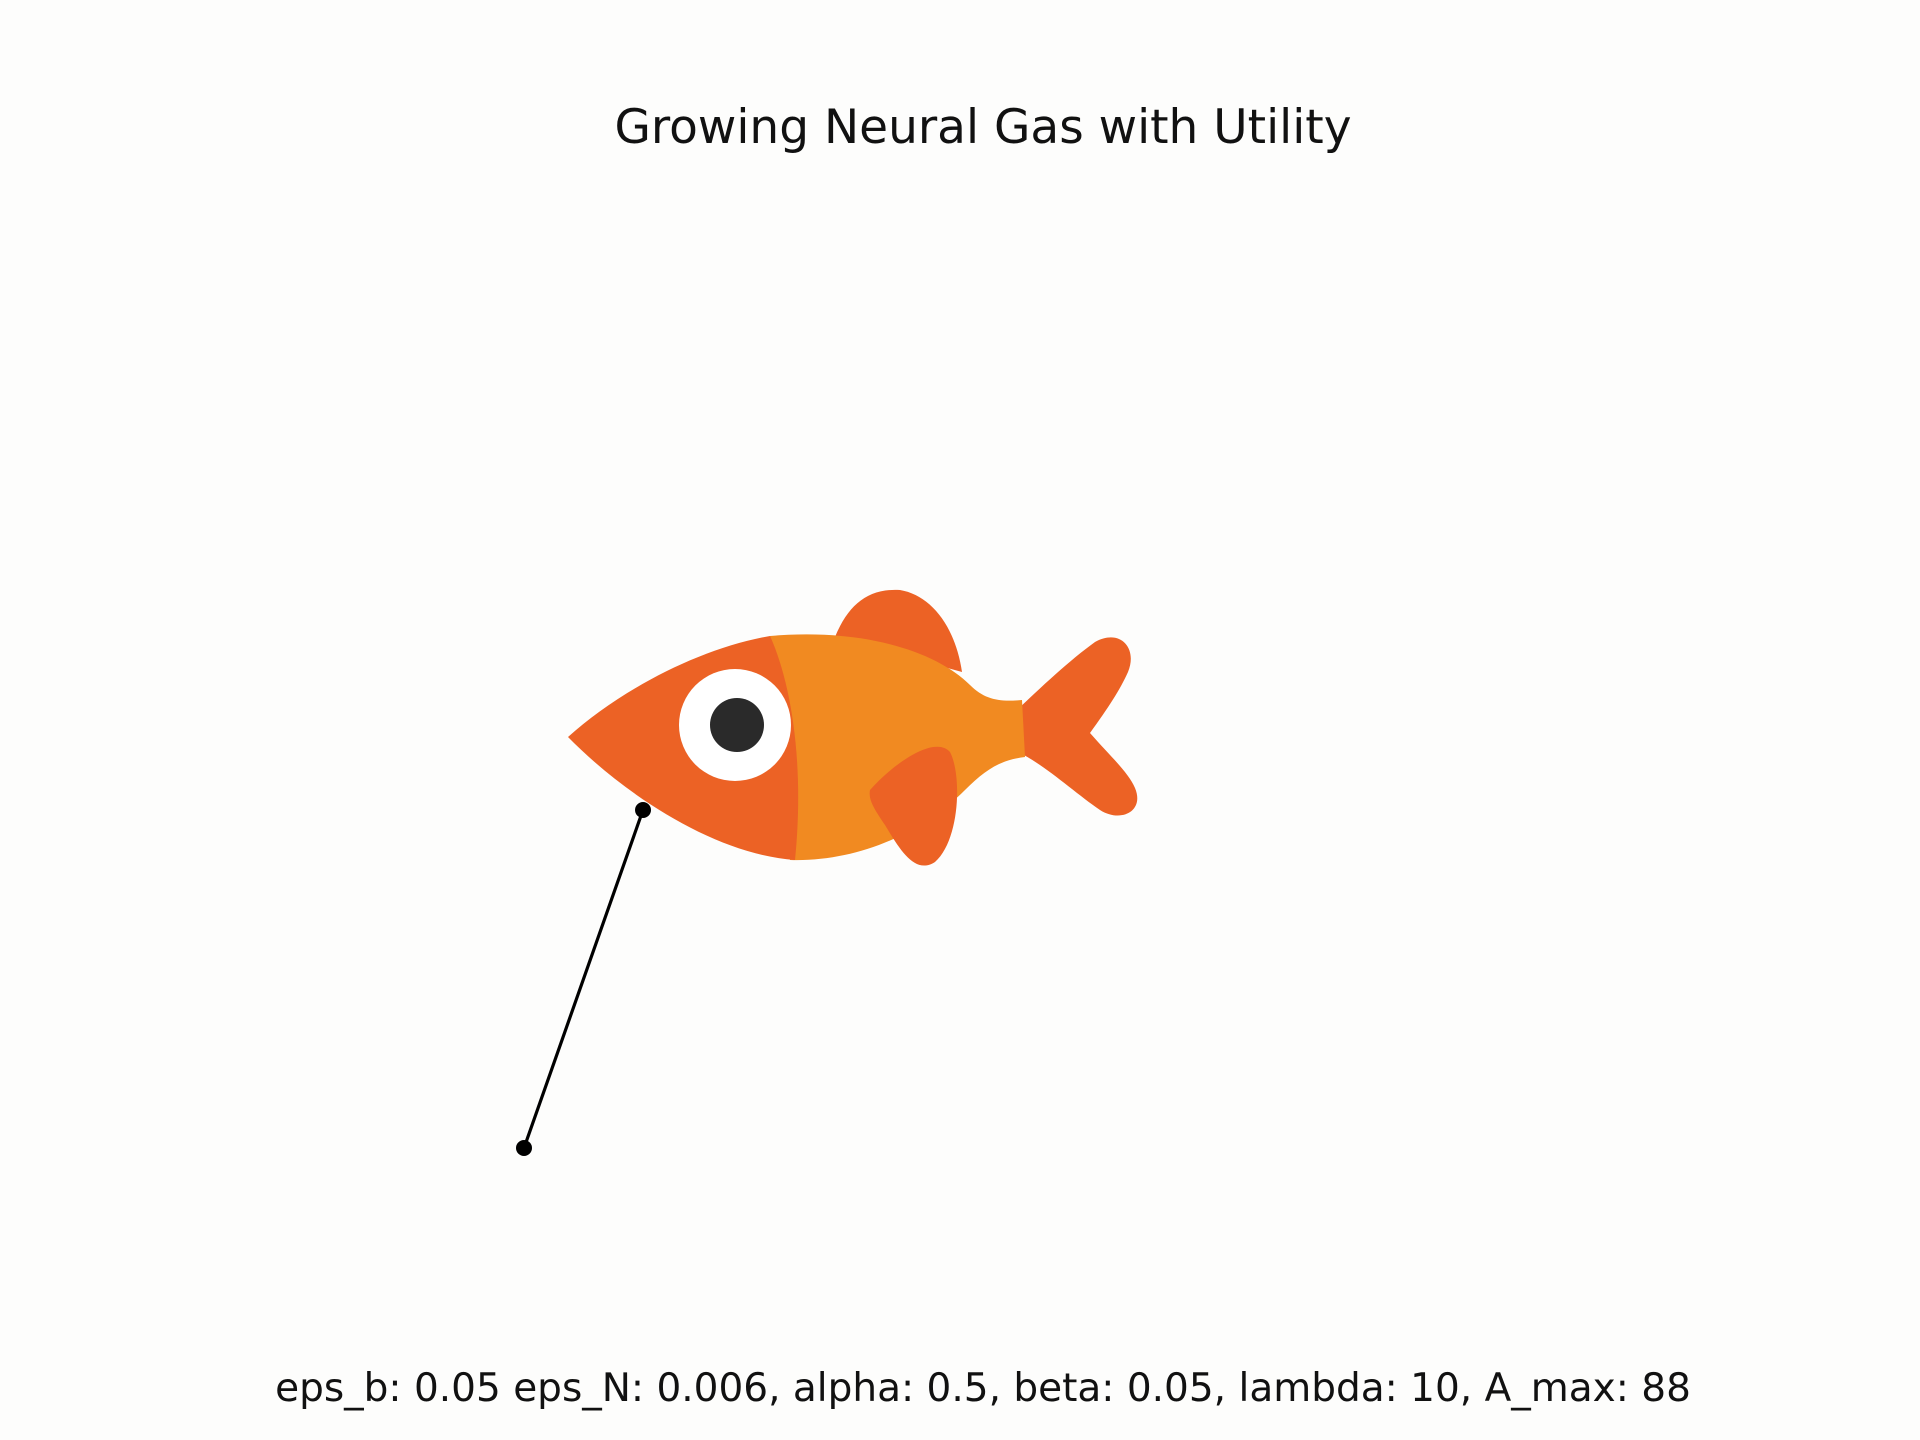  What do you see at coordinates (898, 630) in the screenshot?
I see `fish-dorsal-fin` at bounding box center [898, 630].